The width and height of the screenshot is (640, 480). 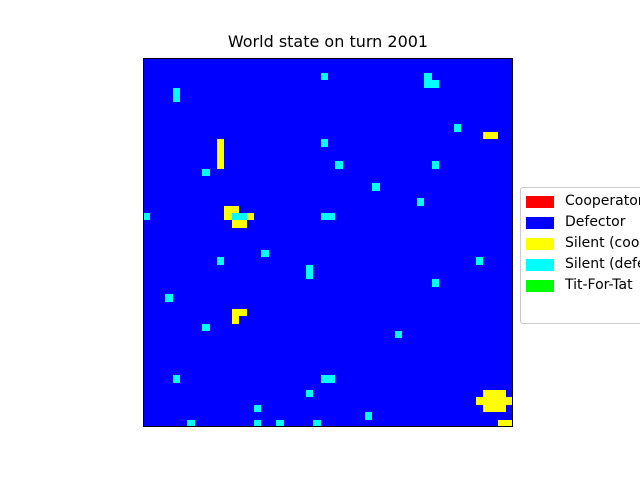 What do you see at coordinates (602, 201) in the screenshot?
I see `legend-label-cooperator: Cooperator` at bounding box center [602, 201].